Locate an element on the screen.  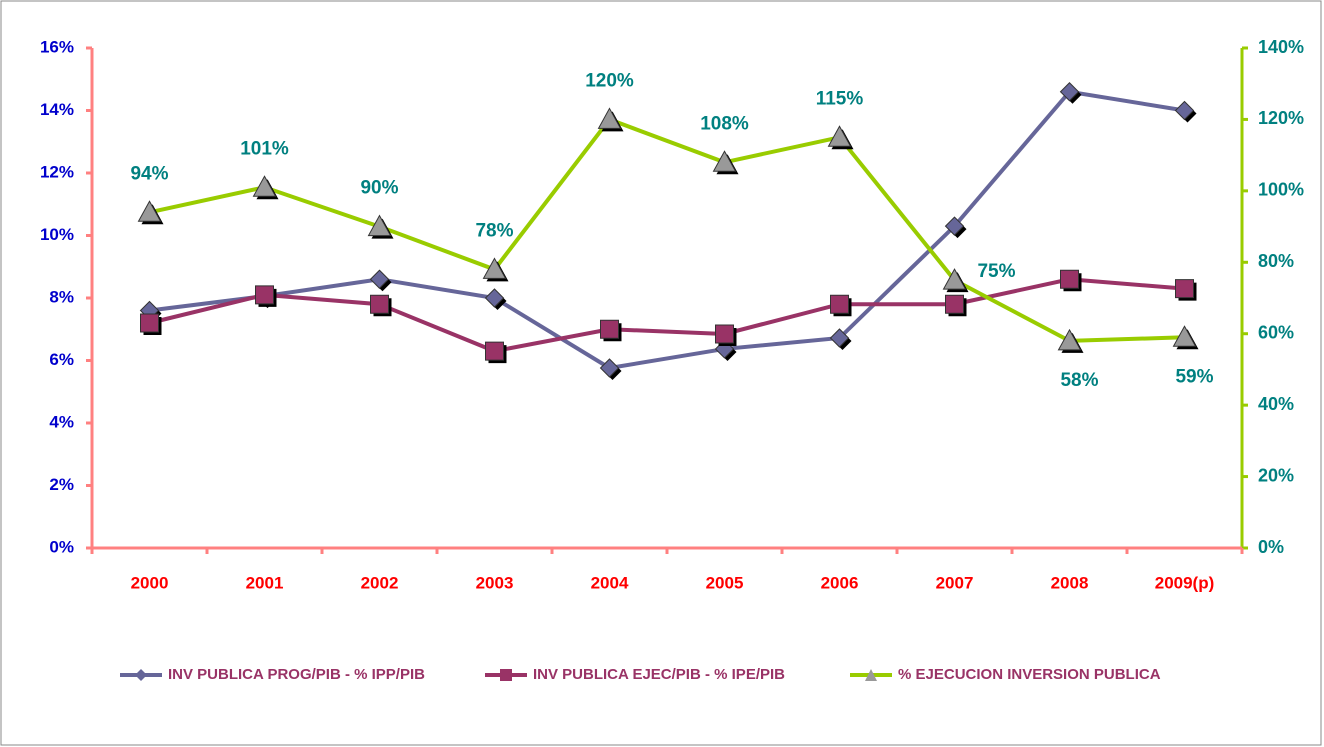
x-tick-label: 2005 is located at coordinates (725, 582).